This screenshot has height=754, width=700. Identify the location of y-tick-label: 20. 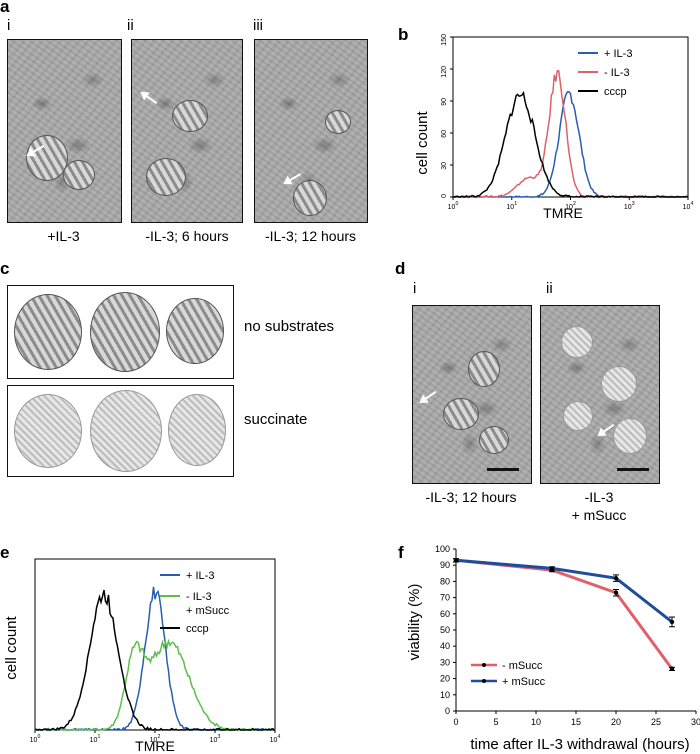
(445, 679).